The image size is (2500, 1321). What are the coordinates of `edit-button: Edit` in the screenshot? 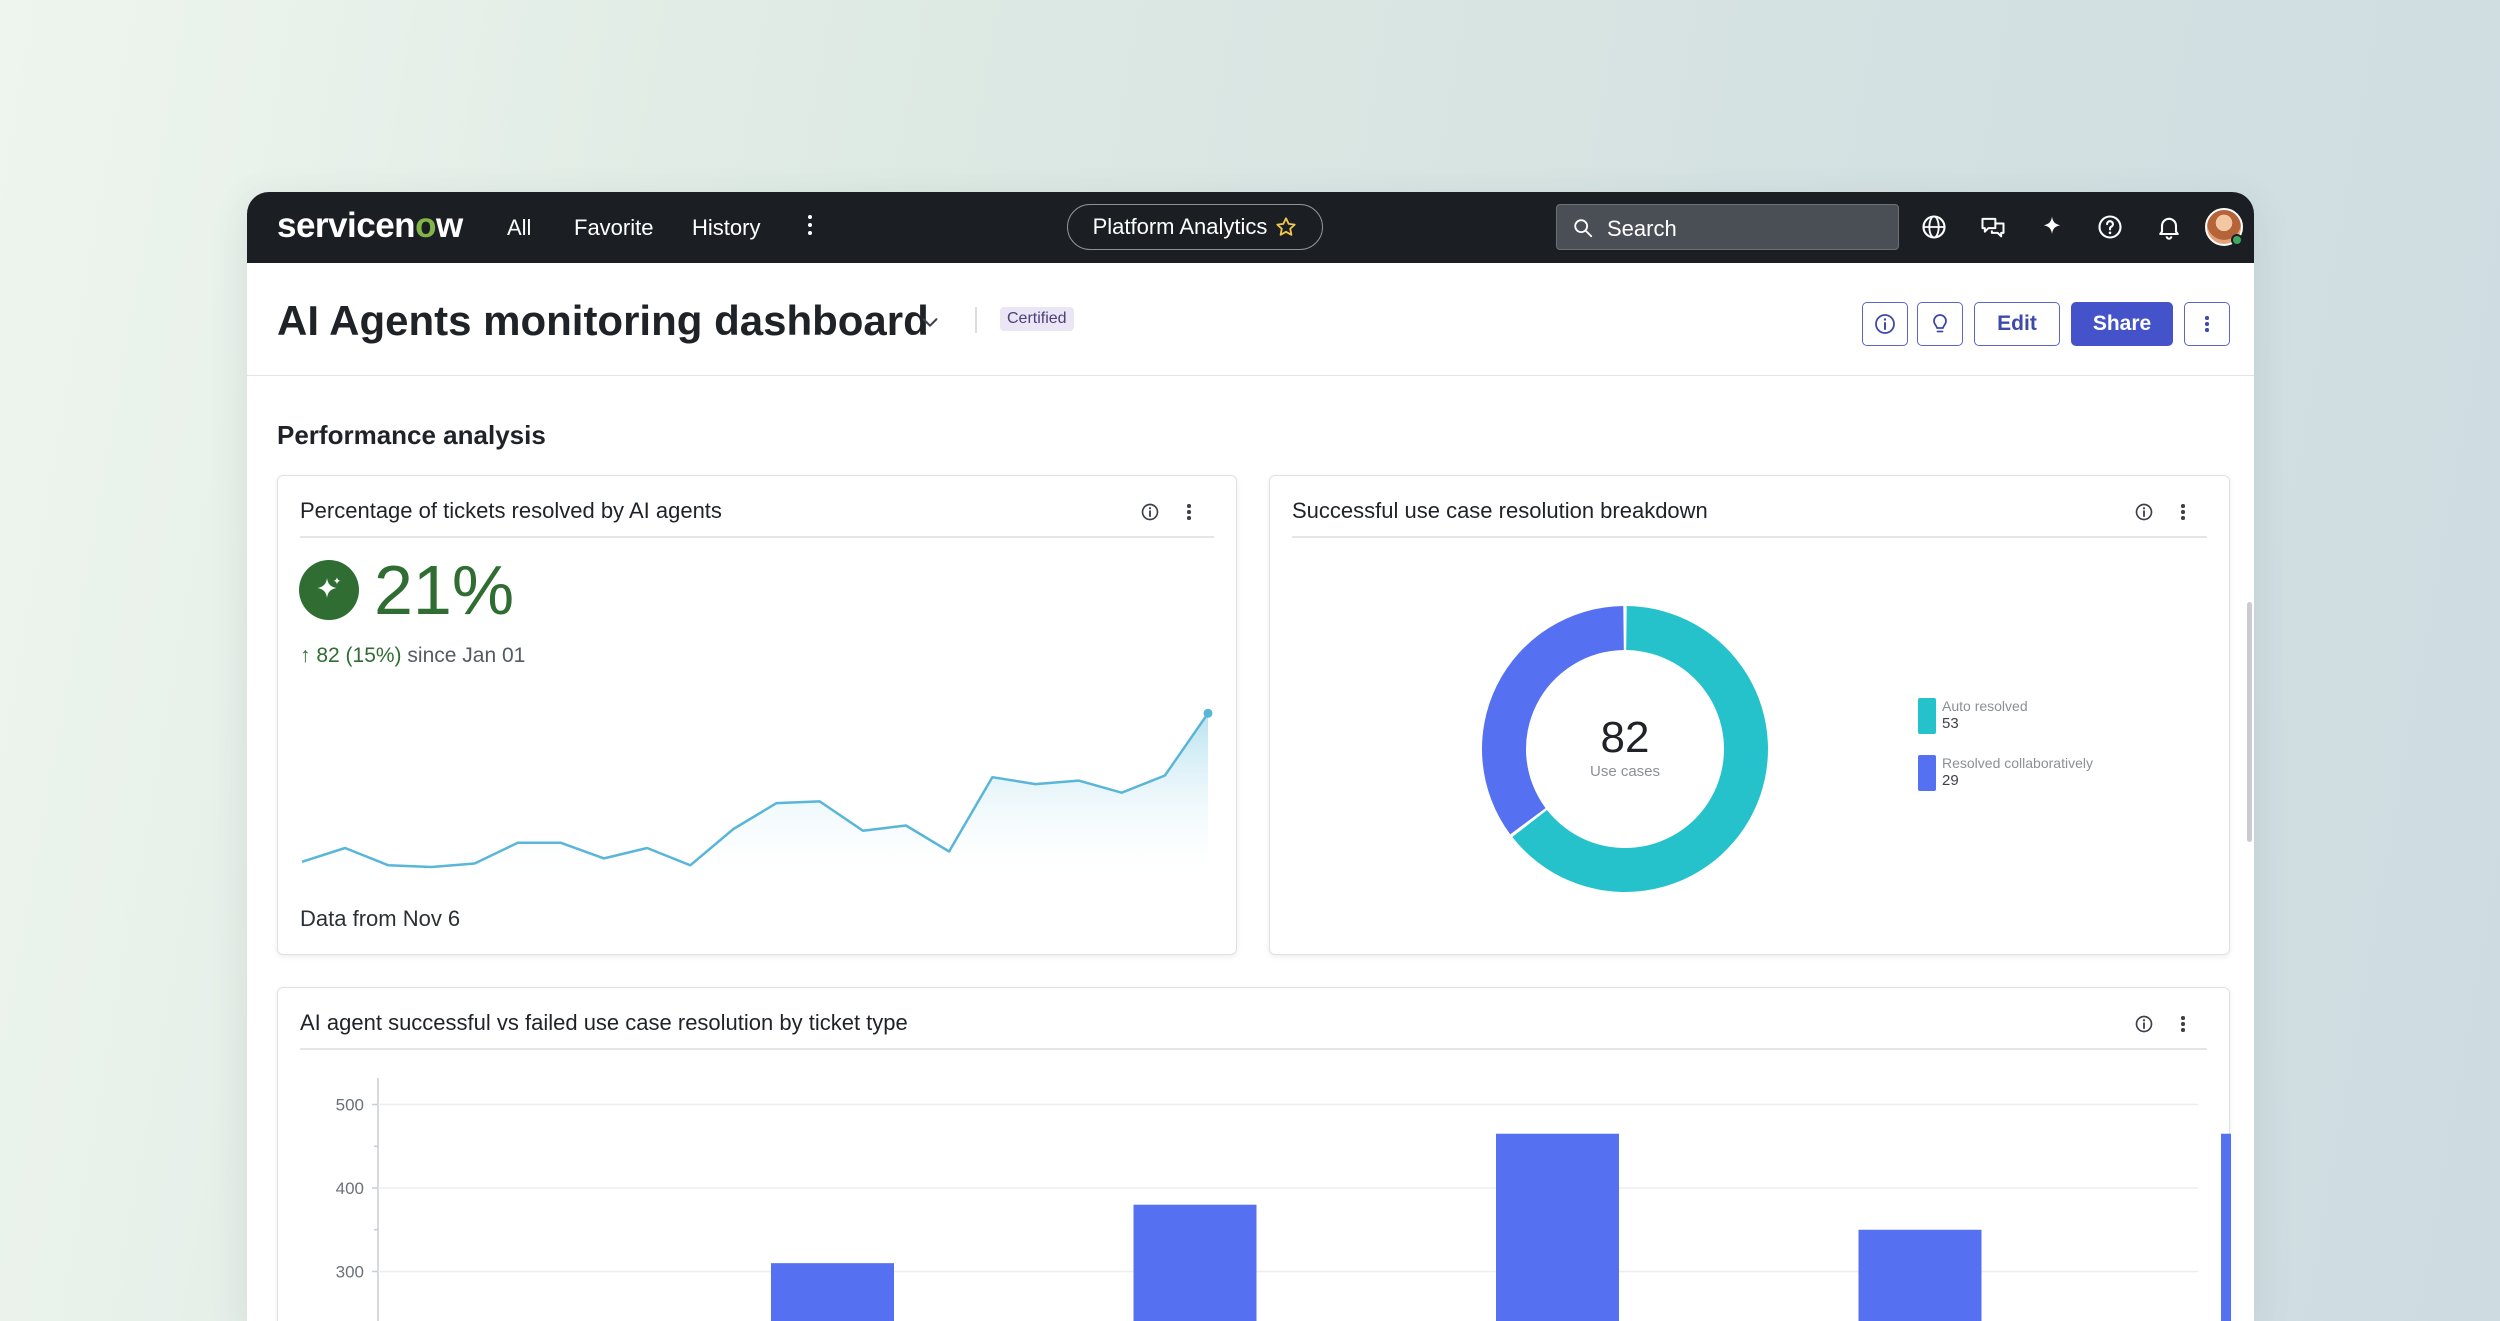 It's located at (2017, 324).